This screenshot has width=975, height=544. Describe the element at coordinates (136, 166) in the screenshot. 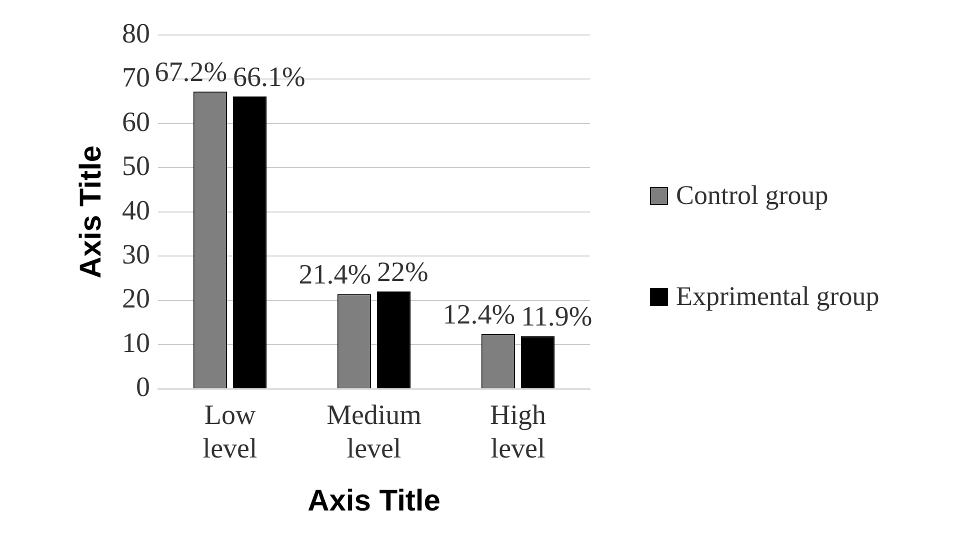

I see `y-tick-label: 50` at that location.